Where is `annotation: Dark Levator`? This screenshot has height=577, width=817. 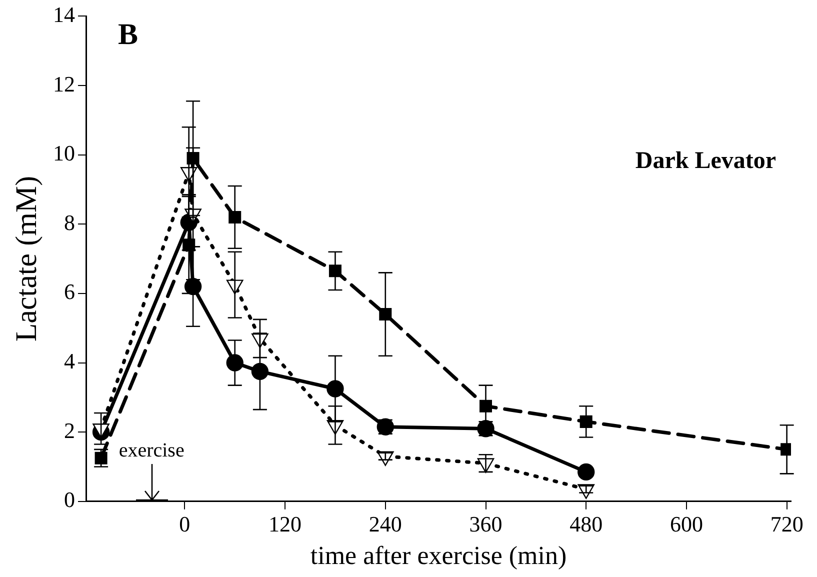 annotation: Dark Levator is located at coordinates (705, 161).